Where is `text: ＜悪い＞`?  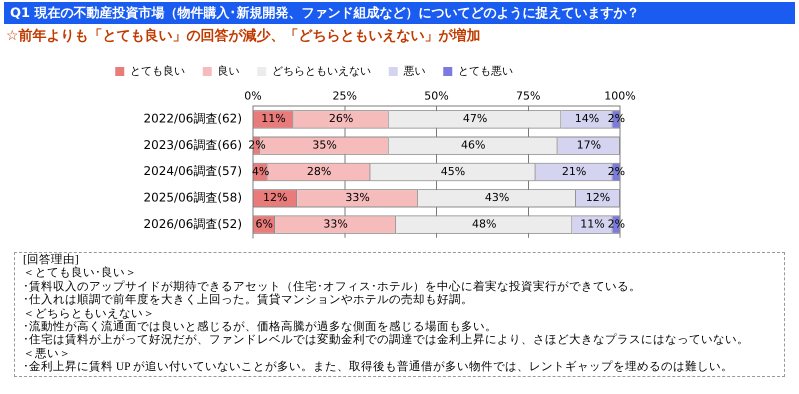 text: ＜悪い＞ is located at coordinates (47, 354).